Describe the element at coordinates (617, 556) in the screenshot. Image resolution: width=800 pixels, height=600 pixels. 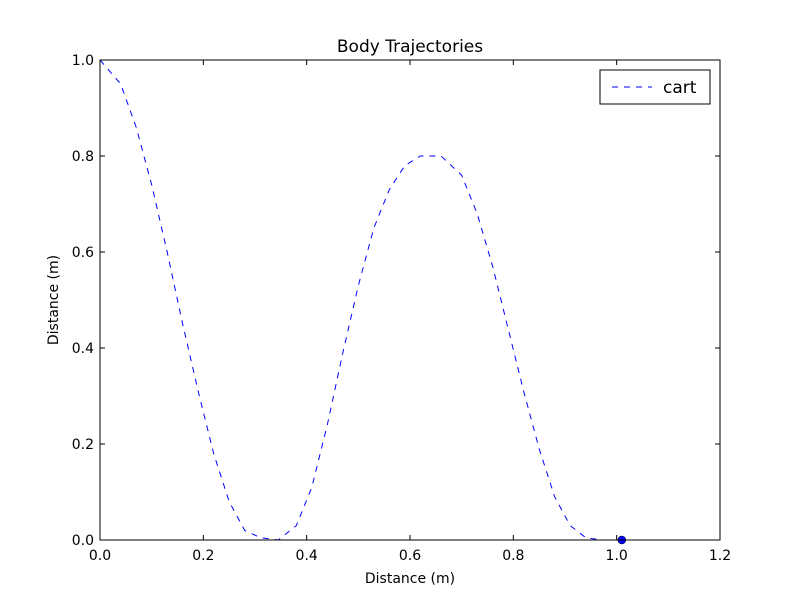
I see `x-tick-label: 1.0` at that location.